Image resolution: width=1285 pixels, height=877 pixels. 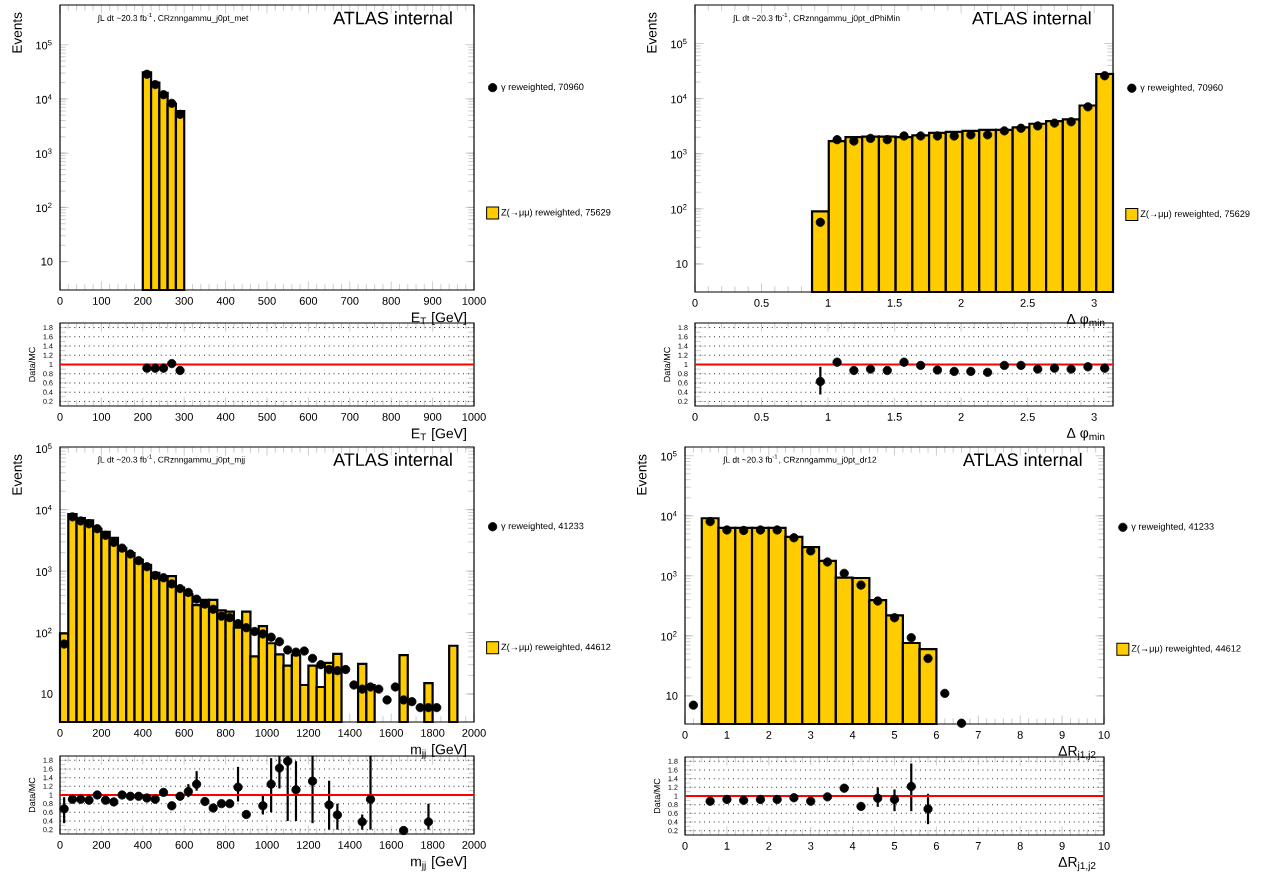 What do you see at coordinates (542, 527) in the screenshot?
I see `legend-label: γ reweighted, 41233` at bounding box center [542, 527].